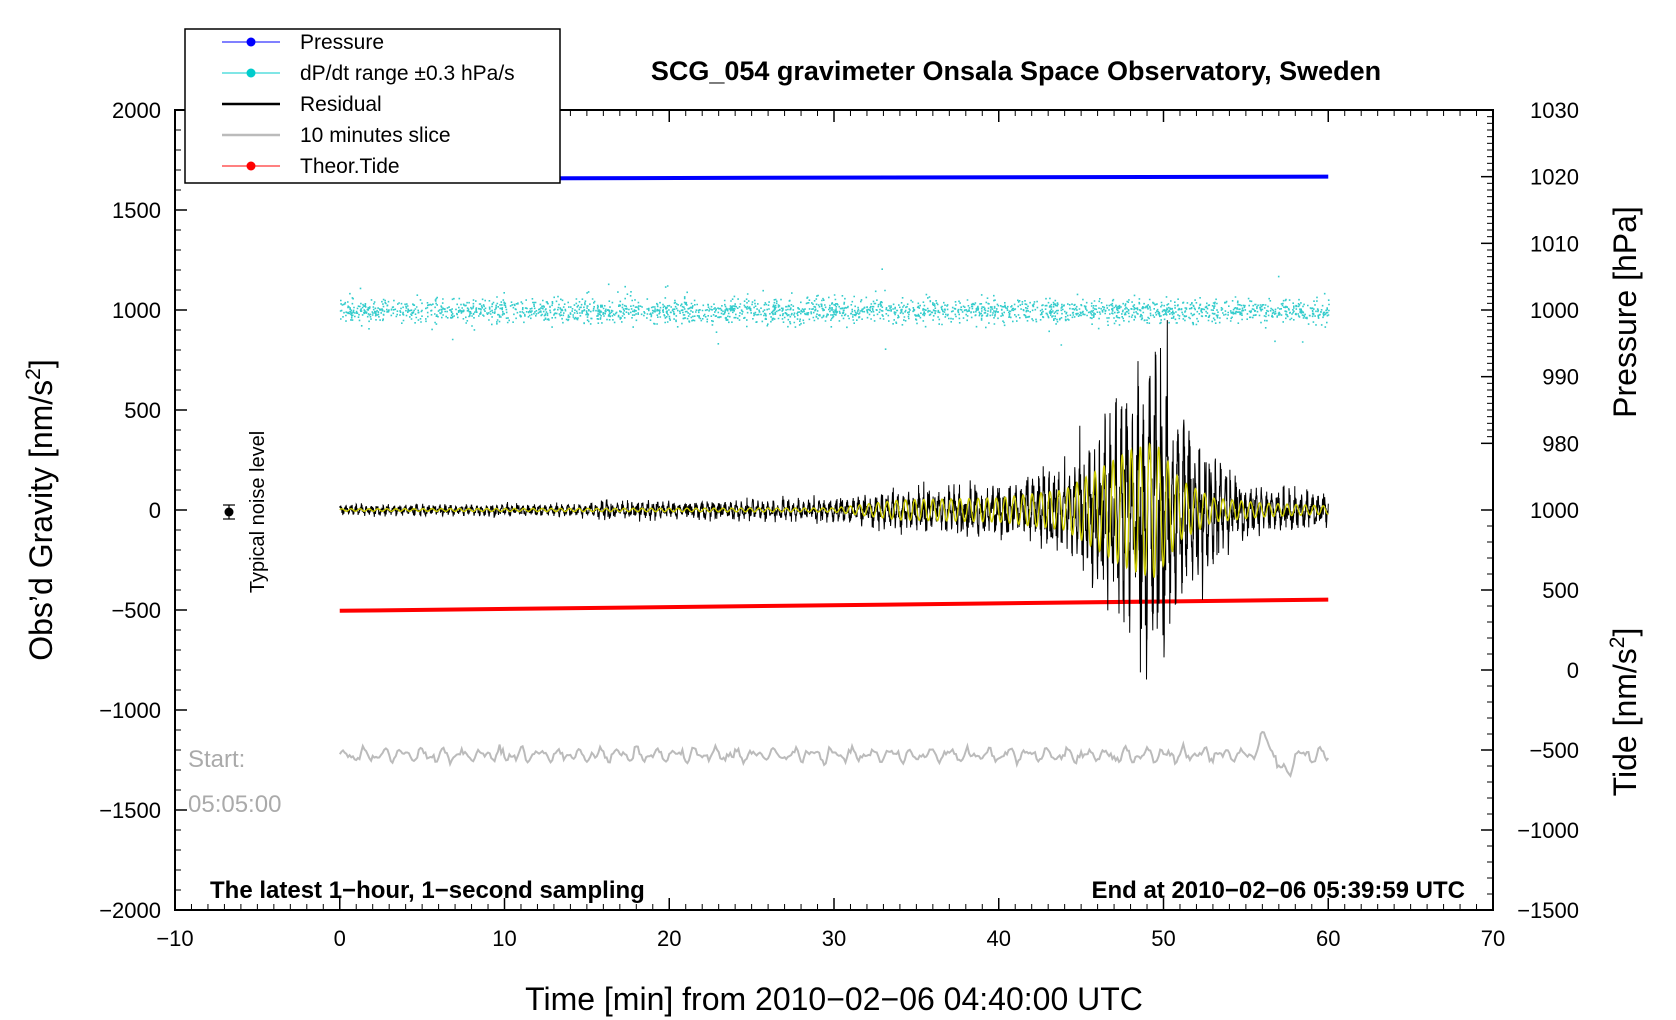  What do you see at coordinates (427, 890) in the screenshot?
I see `sampling-note: The latest 1−hour, 1−second sampling` at bounding box center [427, 890].